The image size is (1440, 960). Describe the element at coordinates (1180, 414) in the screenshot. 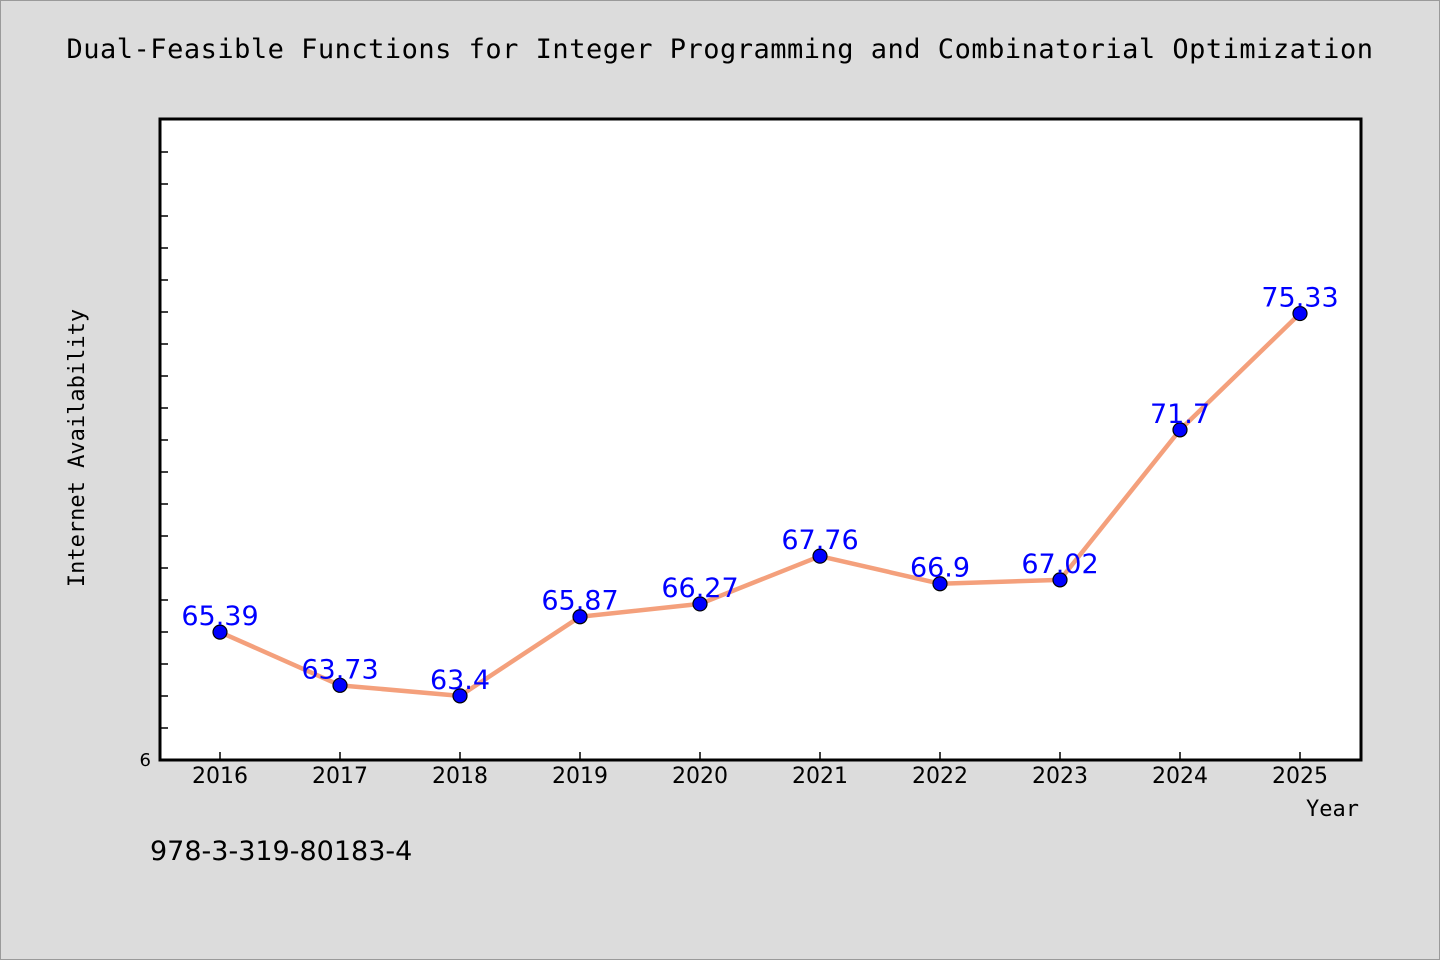

I see `data-label: 71.7` at that location.